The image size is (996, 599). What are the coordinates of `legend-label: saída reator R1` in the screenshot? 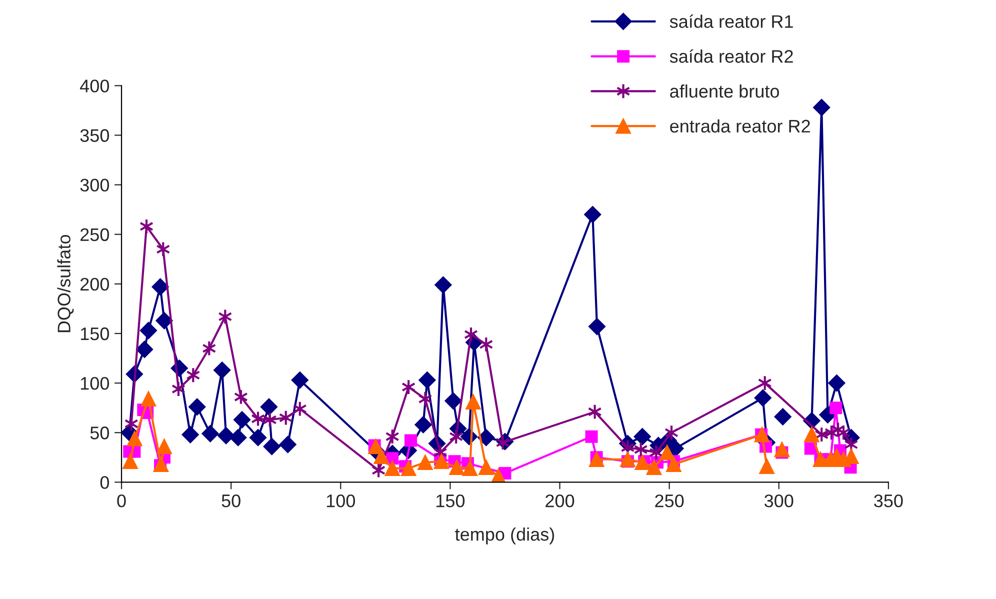 It's located at (731, 21).